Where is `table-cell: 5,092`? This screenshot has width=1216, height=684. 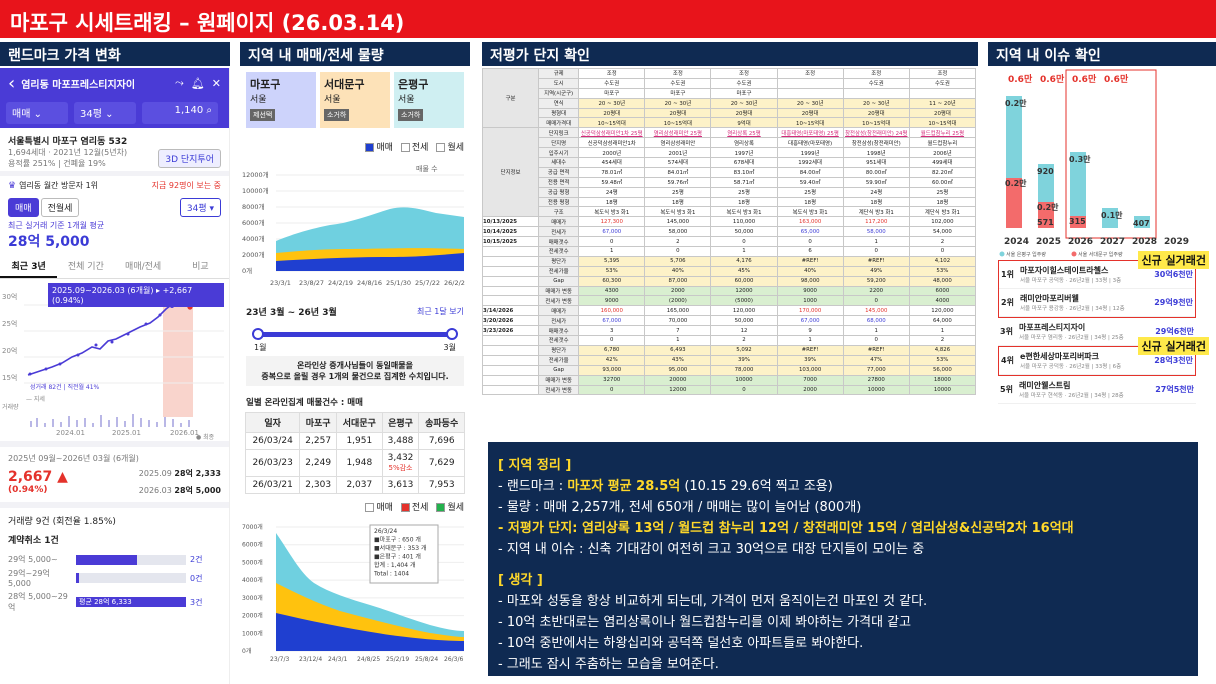
table-cell: 5,092 is located at coordinates (744, 350).